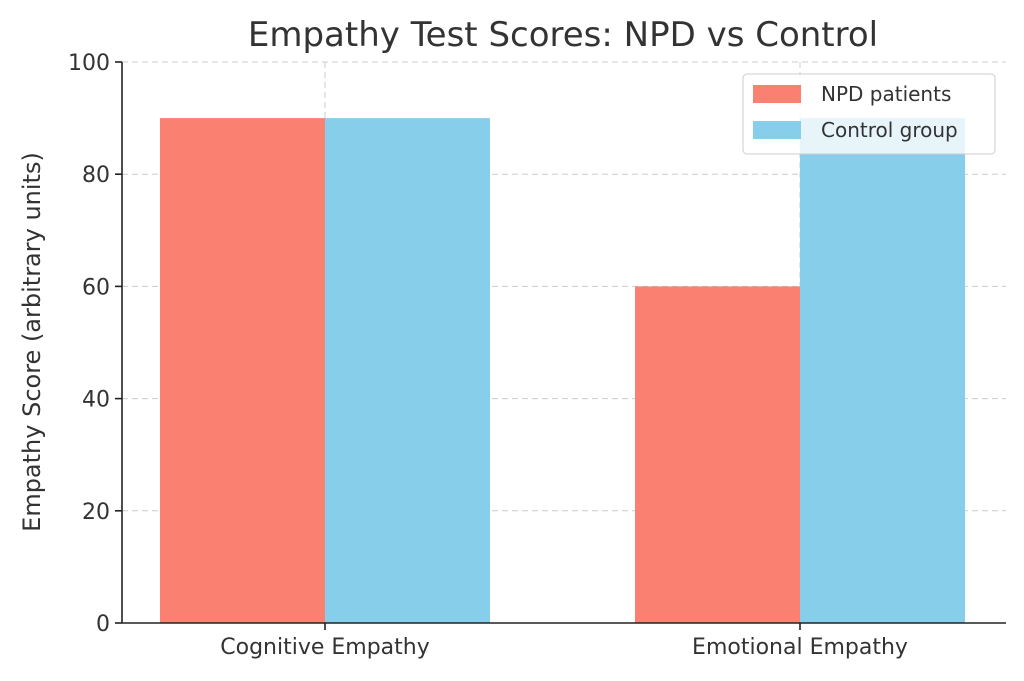  I want to click on x-tick-label: Cognitive Empathy, so click(325, 647).